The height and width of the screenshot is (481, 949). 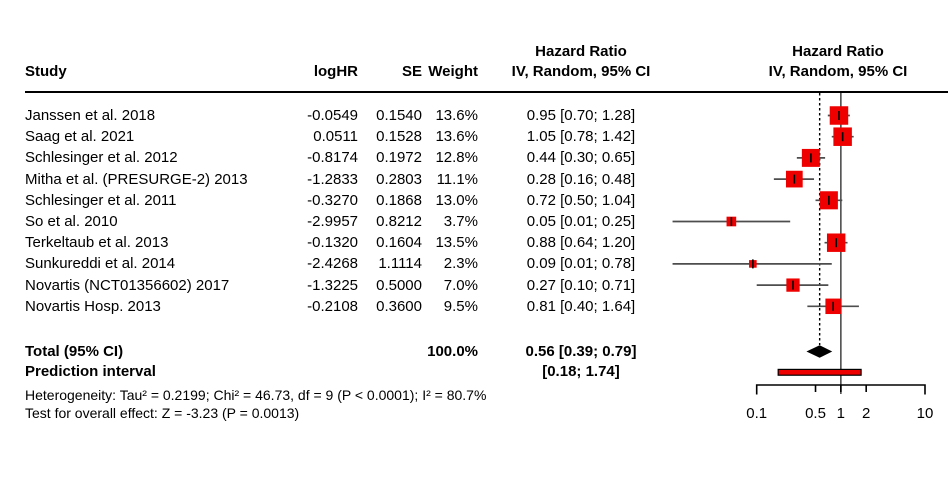 What do you see at coordinates (332, 158) in the screenshot?
I see `study-loghr: -0.8174` at bounding box center [332, 158].